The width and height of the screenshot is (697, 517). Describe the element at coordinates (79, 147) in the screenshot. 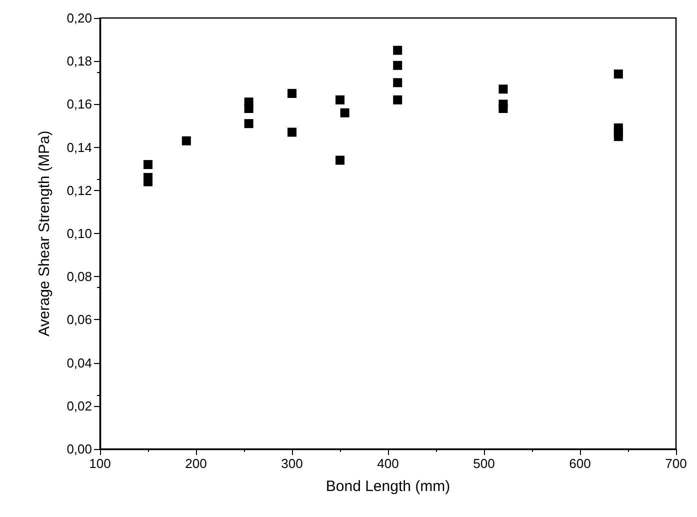

I see `y-tick-label: 0,14` at that location.